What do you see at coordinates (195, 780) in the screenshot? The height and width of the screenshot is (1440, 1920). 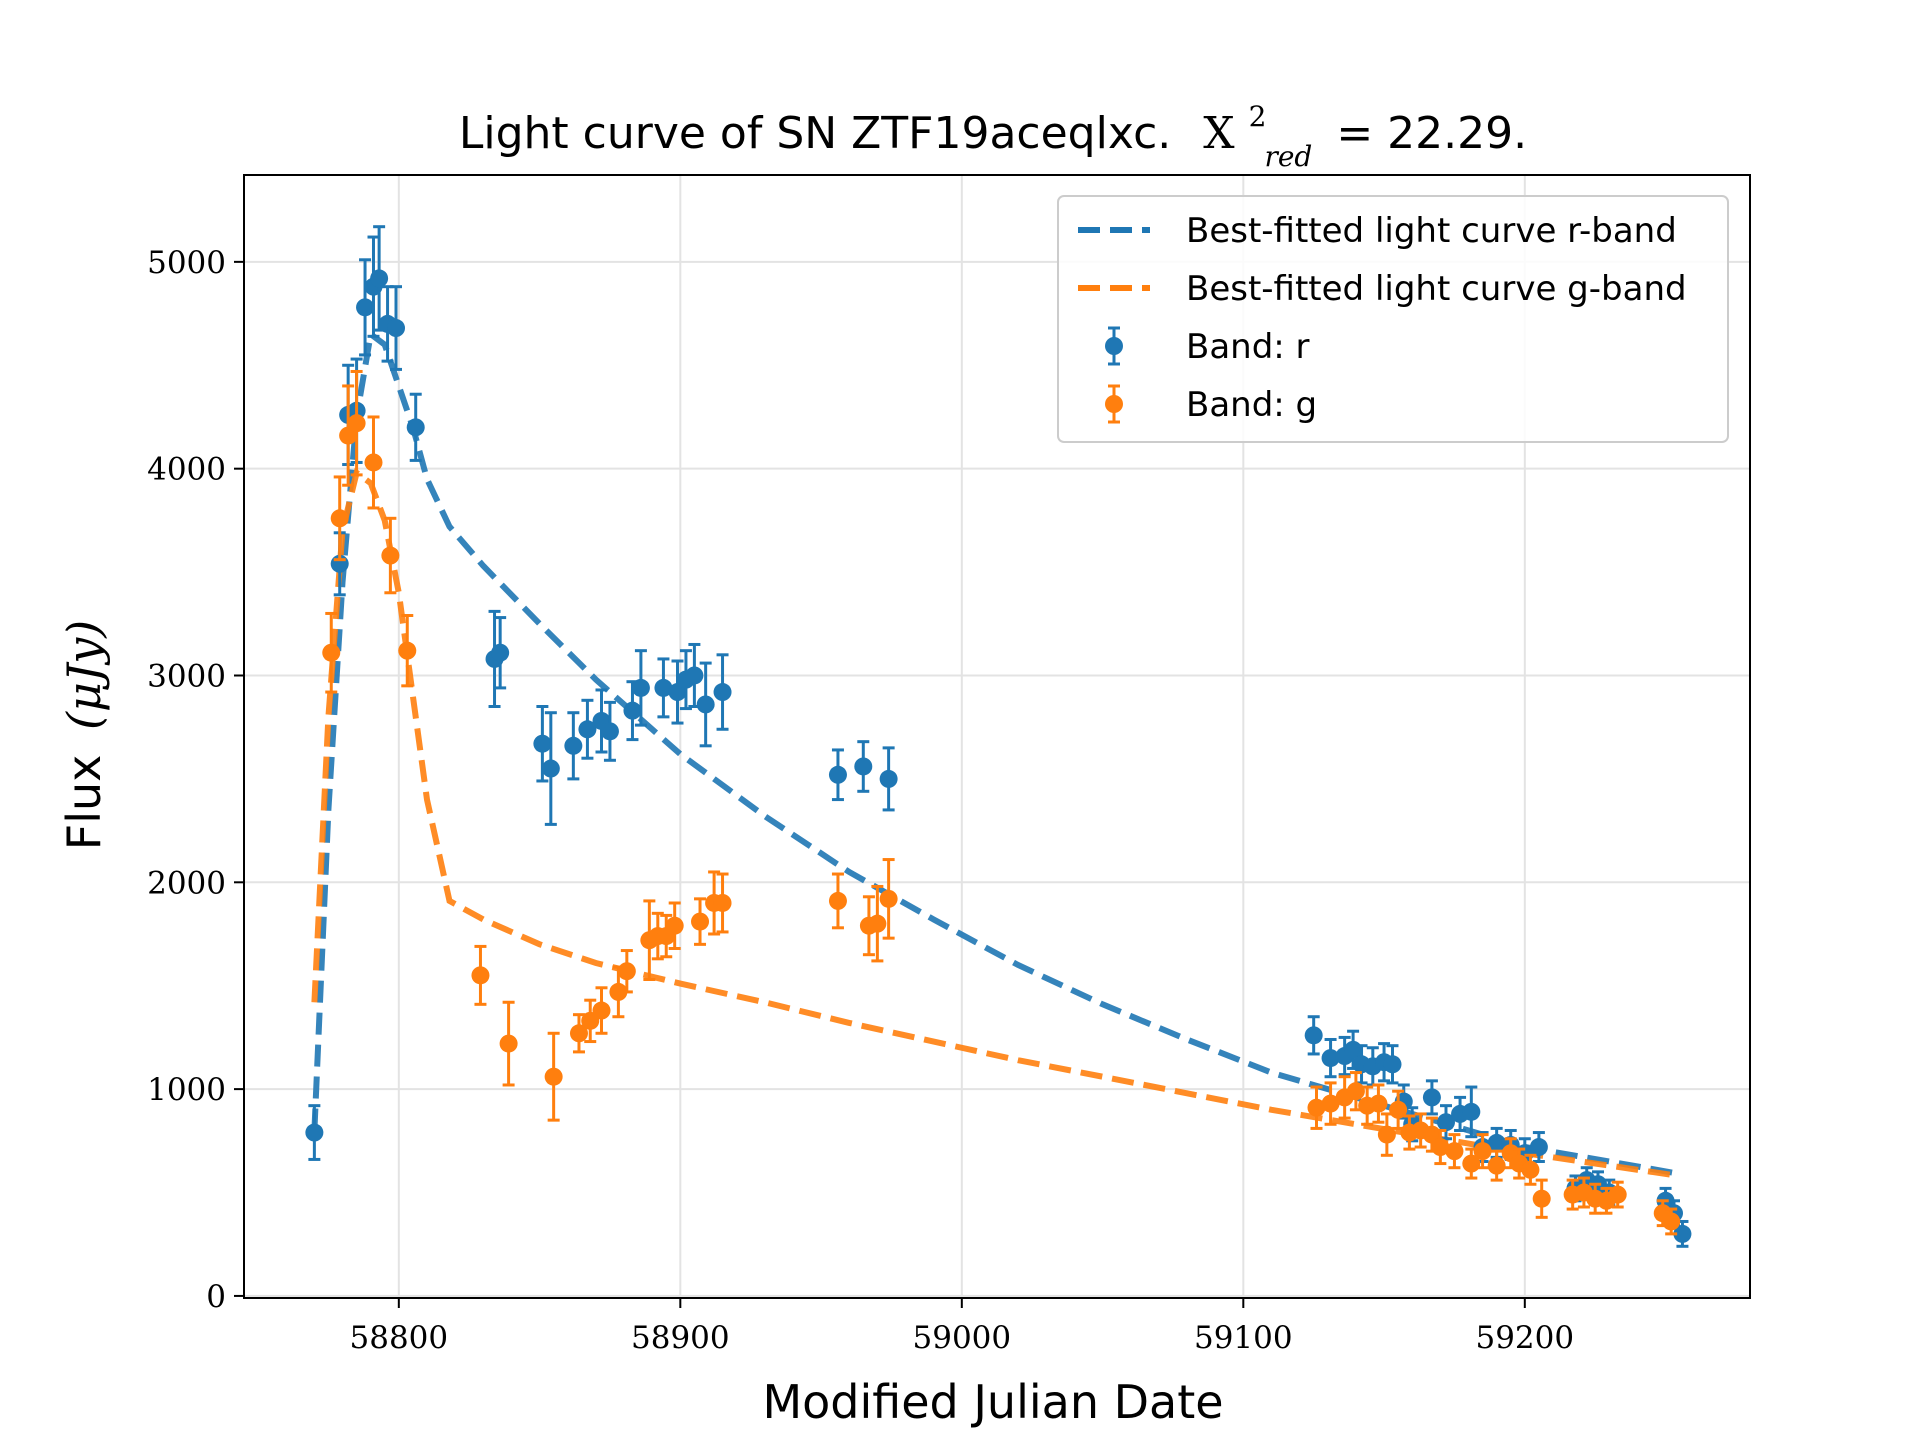 I see `y-axis-ticks: 0 1000 2000 3000 4000 5000` at bounding box center [195, 780].